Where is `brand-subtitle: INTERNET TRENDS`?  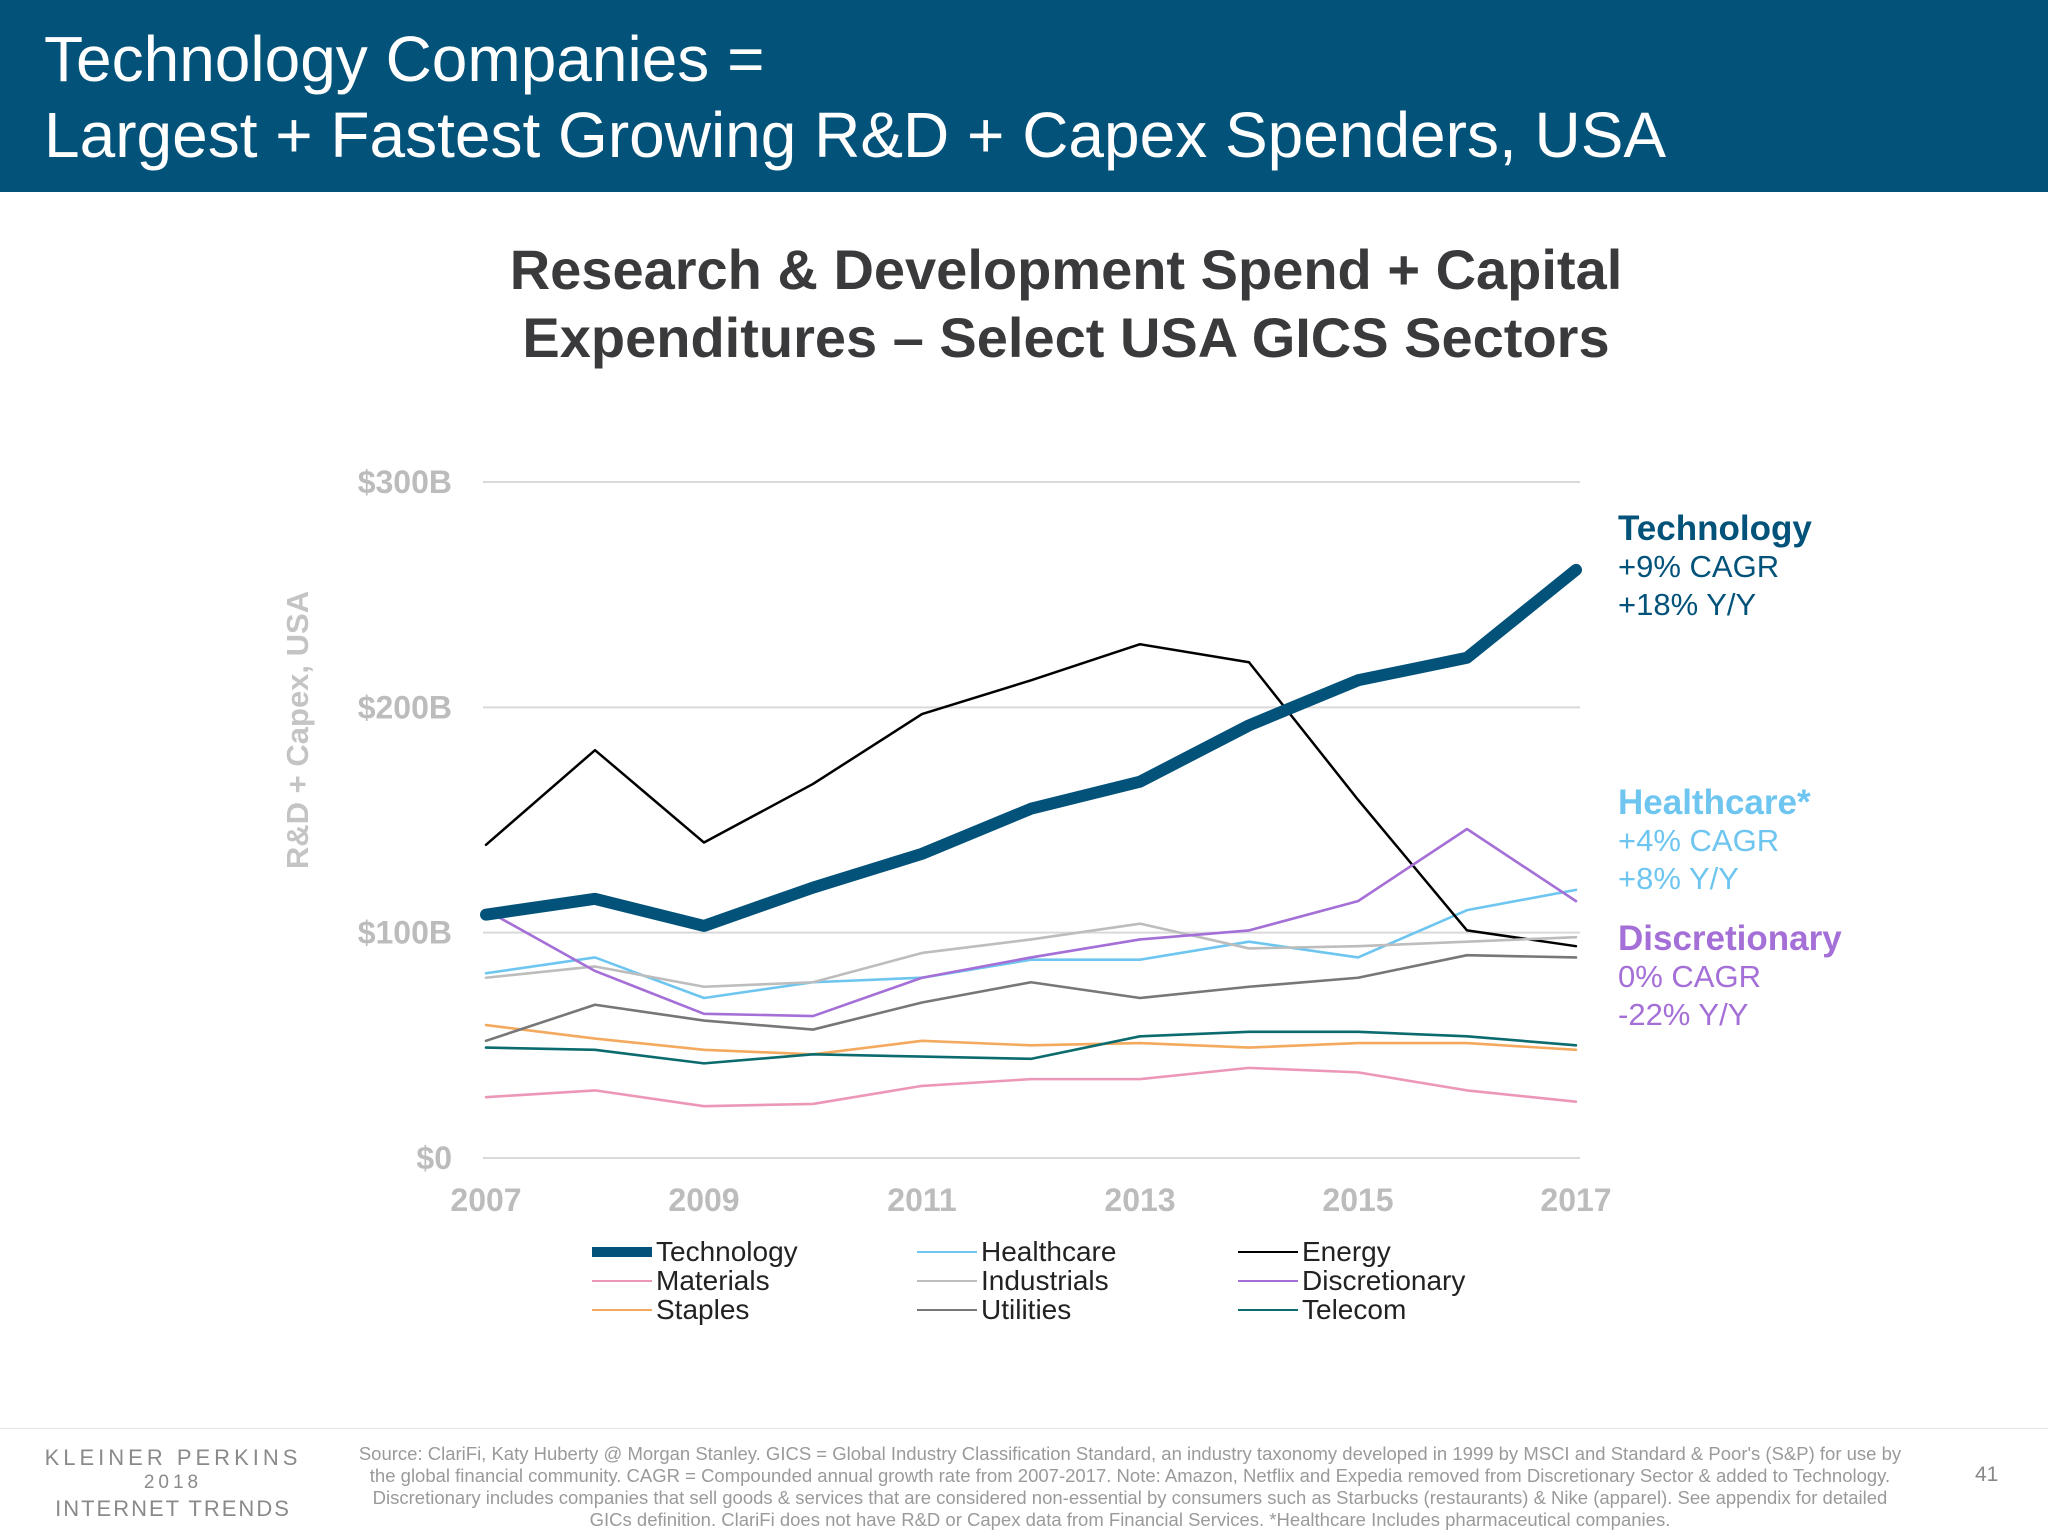 brand-subtitle: INTERNET TRENDS is located at coordinates (173, 1508).